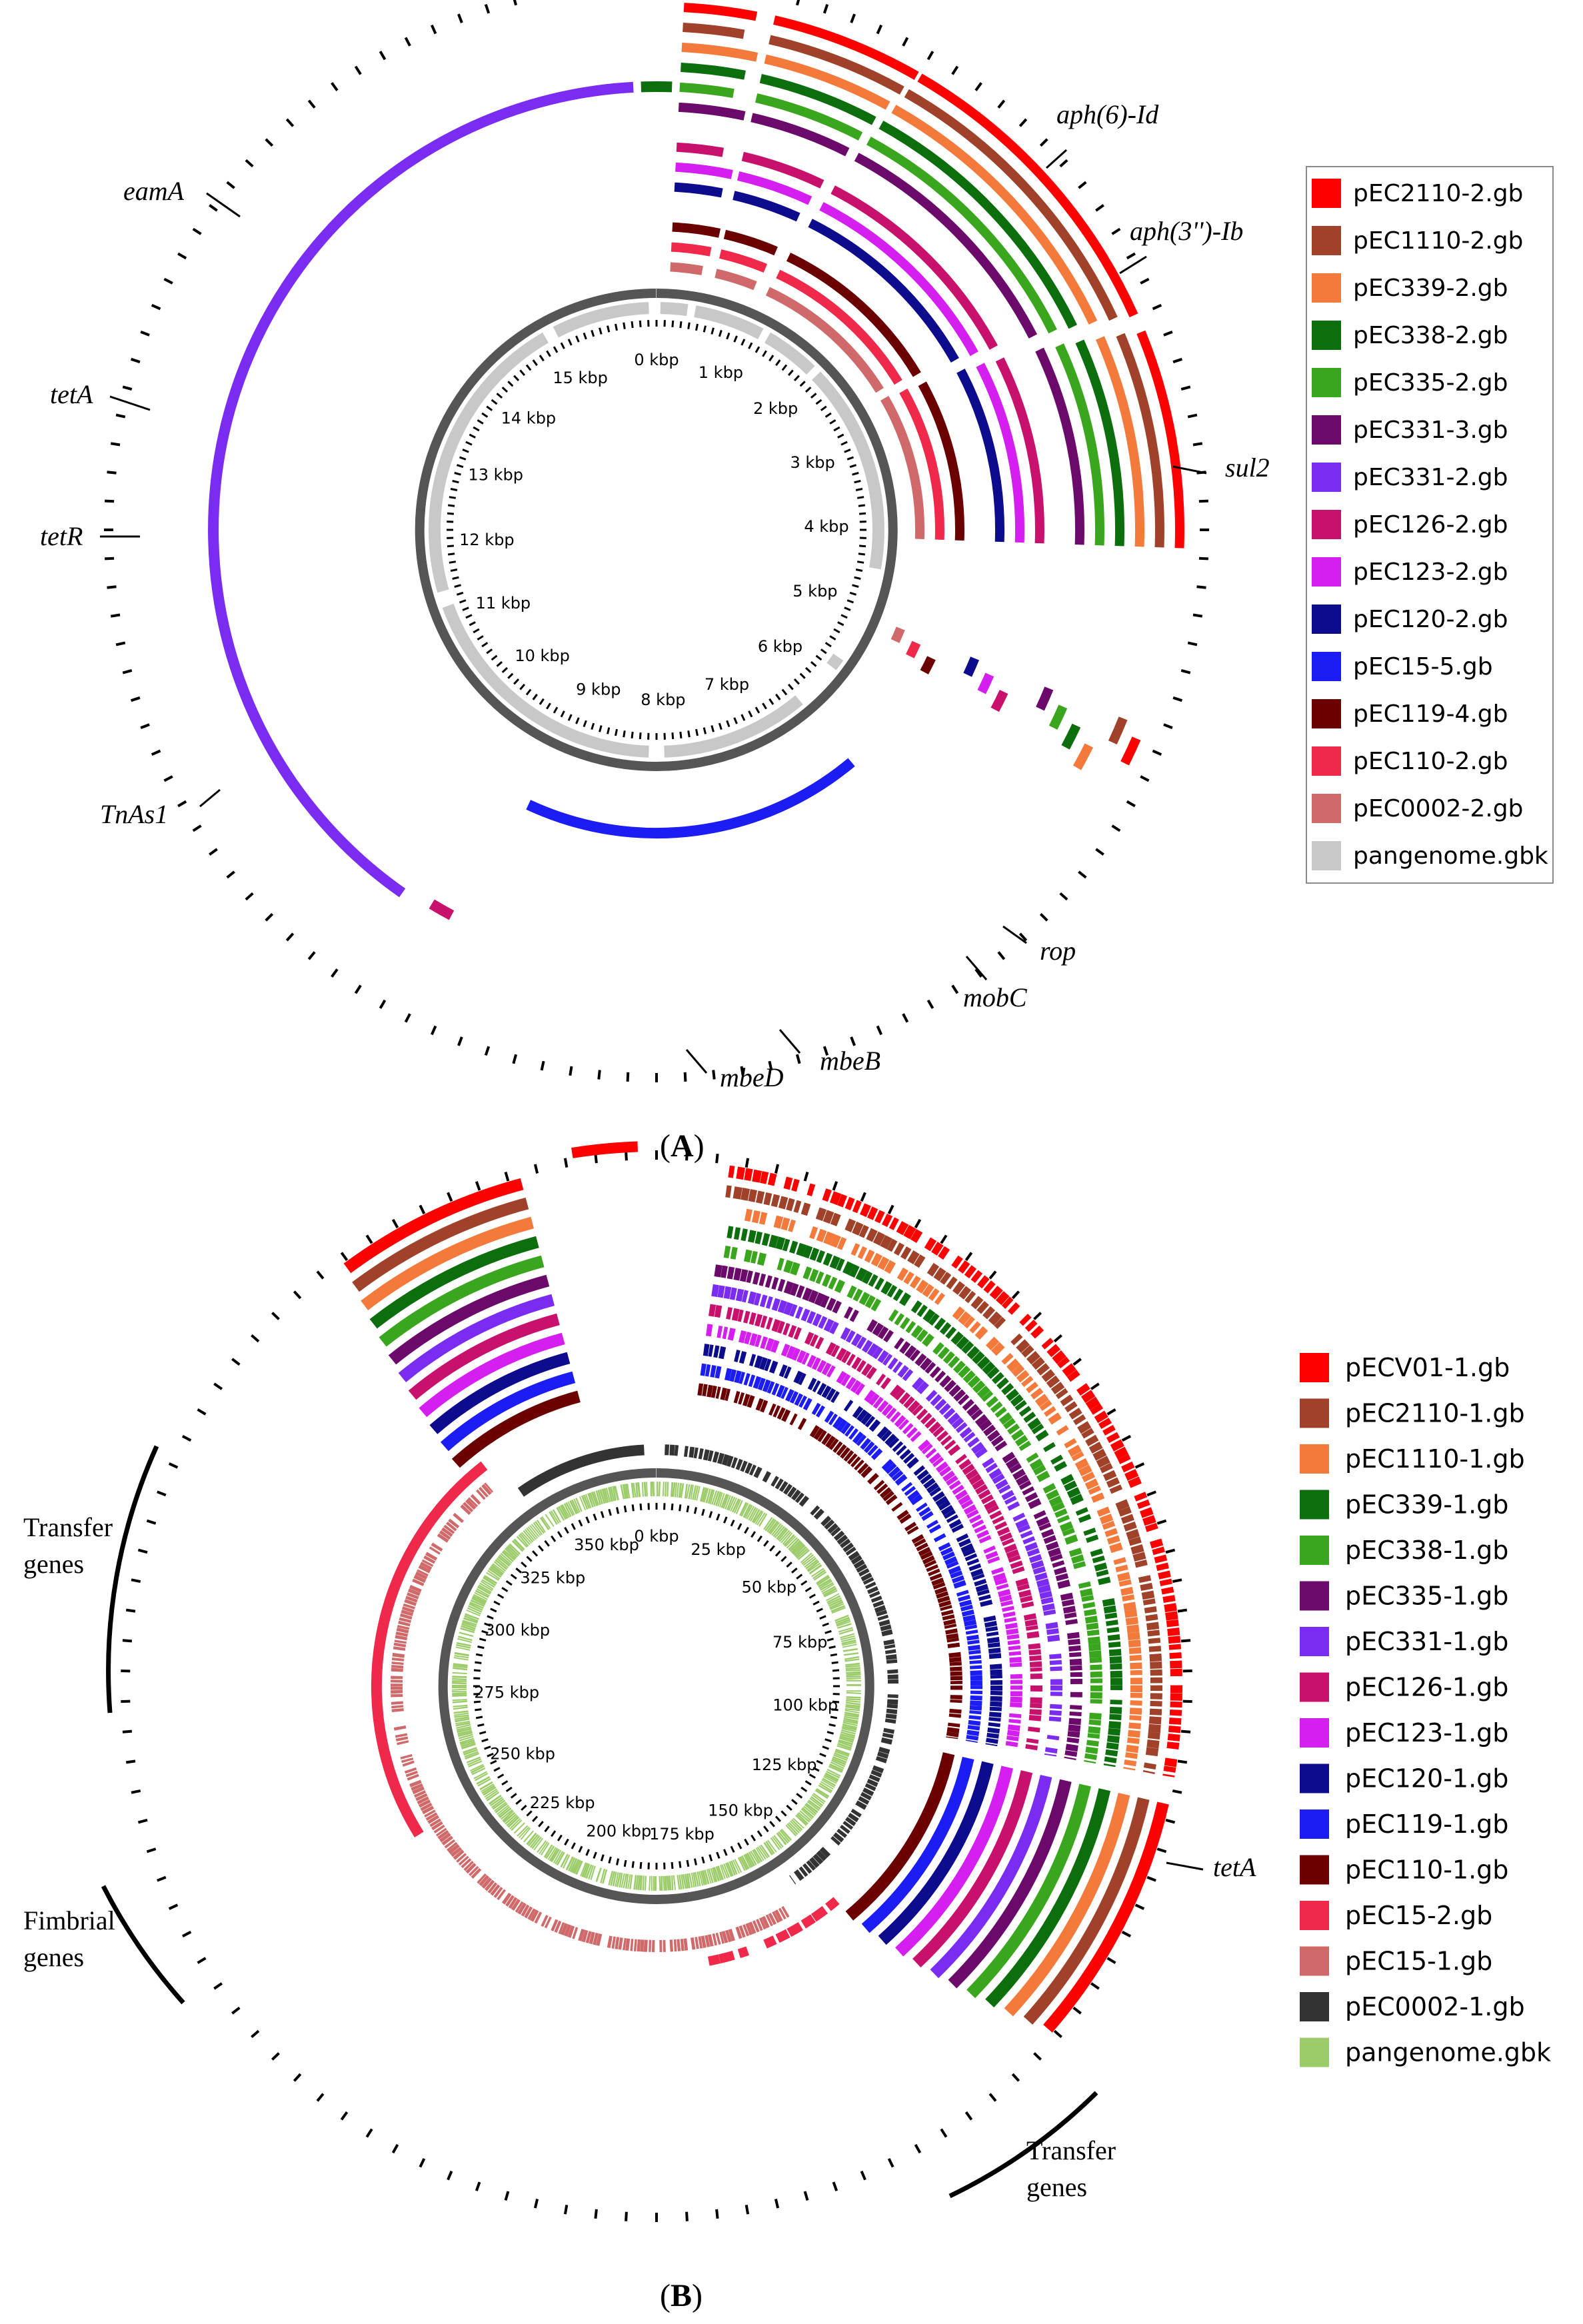  What do you see at coordinates (989, 1618) in the screenshot?
I see `hit-right-pEC120-1.gb` at bounding box center [989, 1618].